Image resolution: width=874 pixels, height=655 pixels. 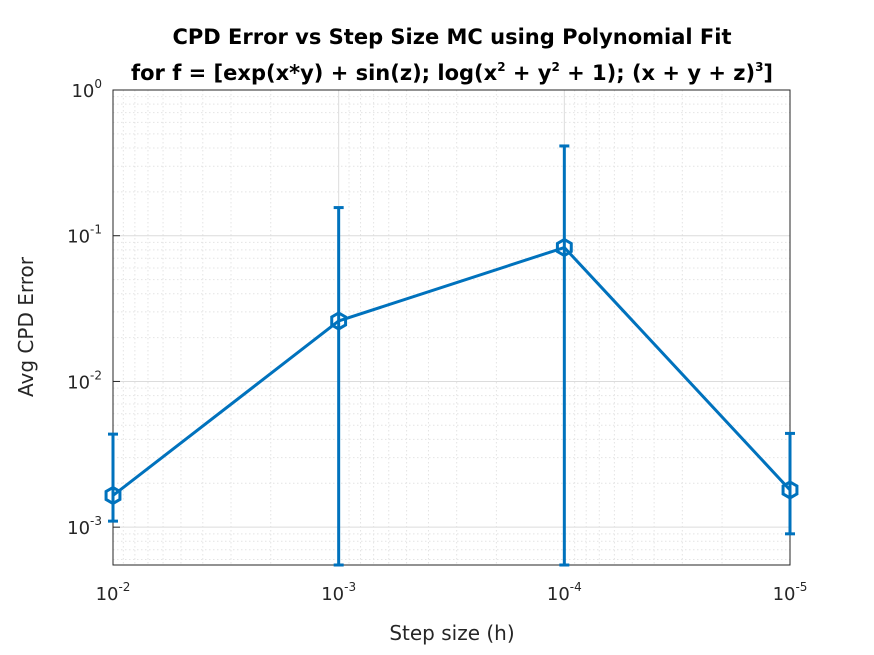 I want to click on x-tick-label: 10⁻², so click(x=113, y=592).